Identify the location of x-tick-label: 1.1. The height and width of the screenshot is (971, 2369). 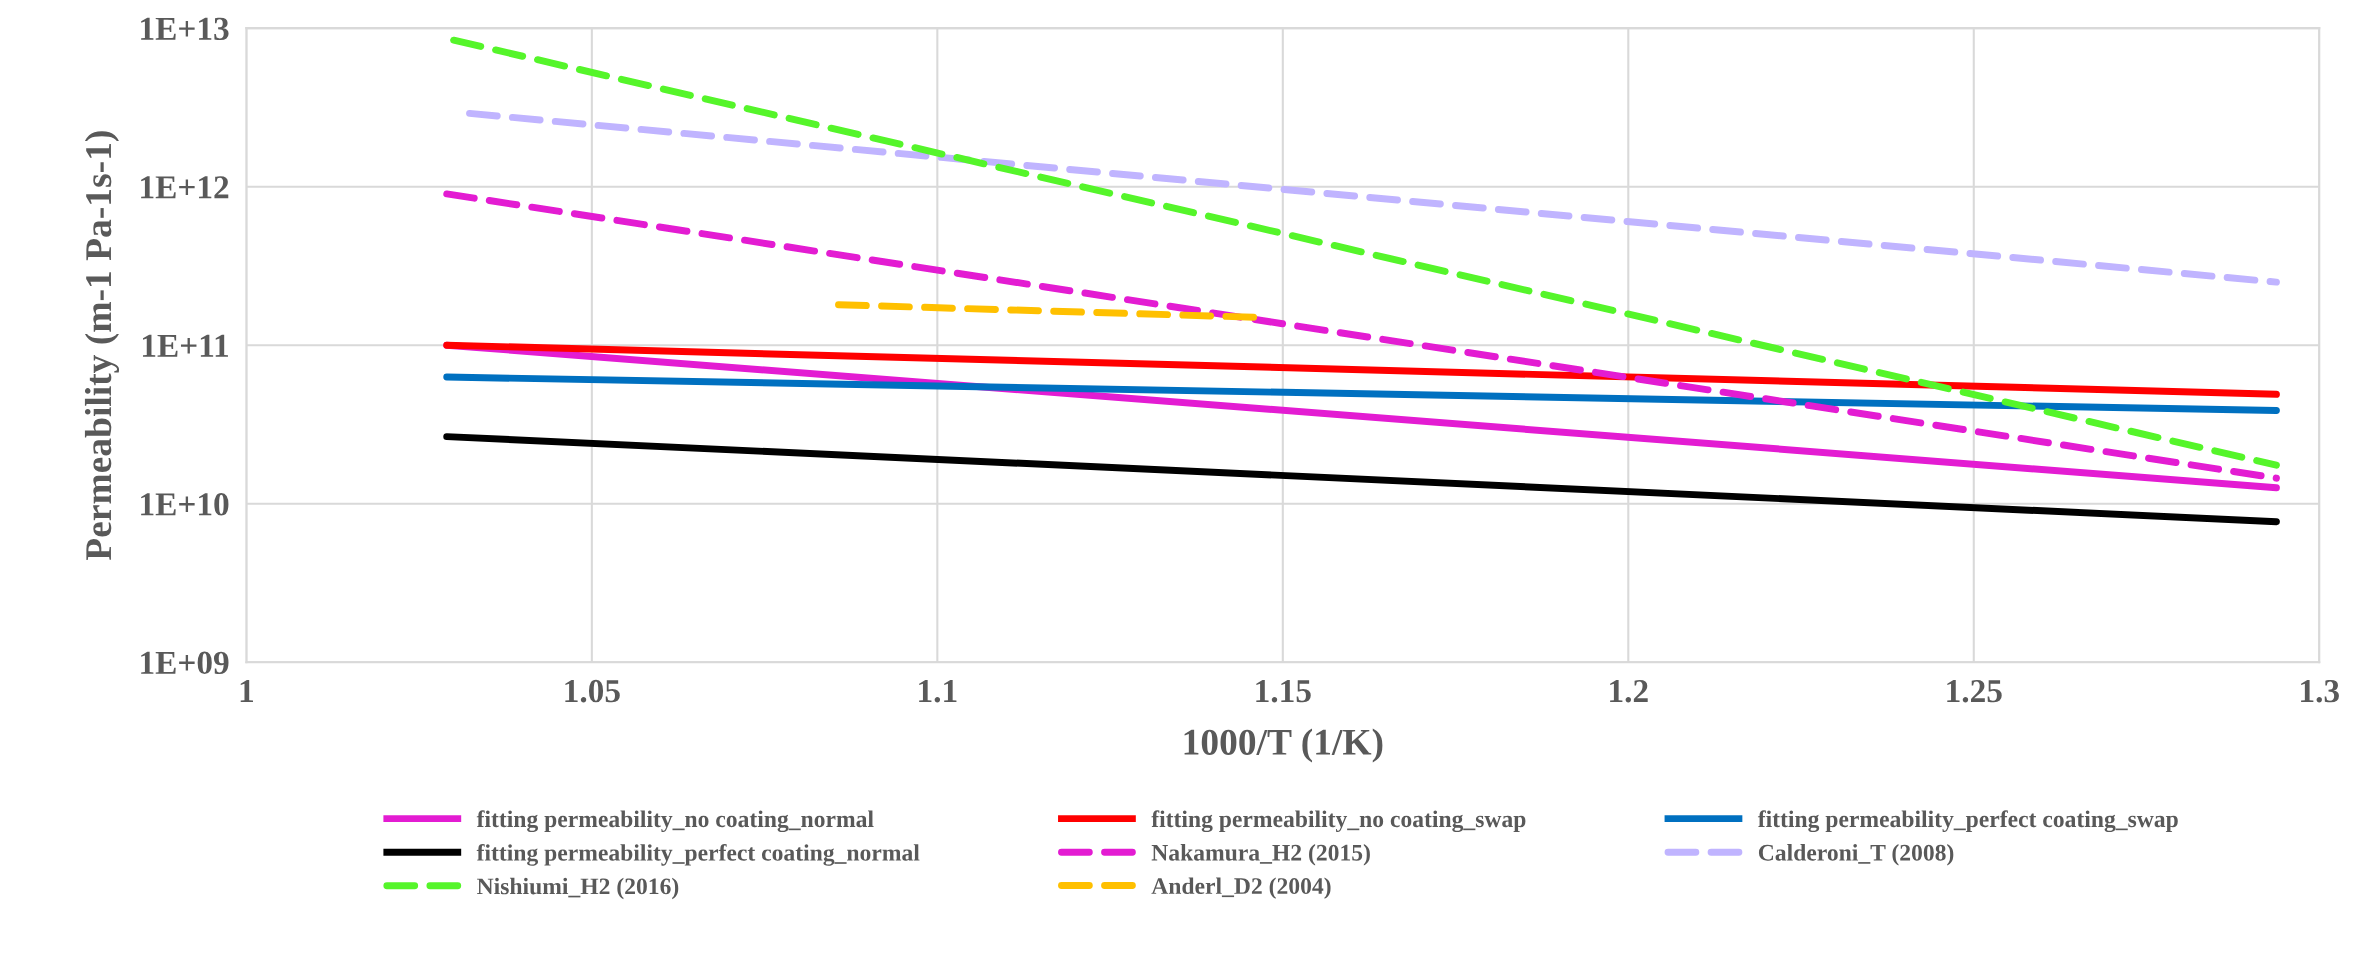
(938, 691).